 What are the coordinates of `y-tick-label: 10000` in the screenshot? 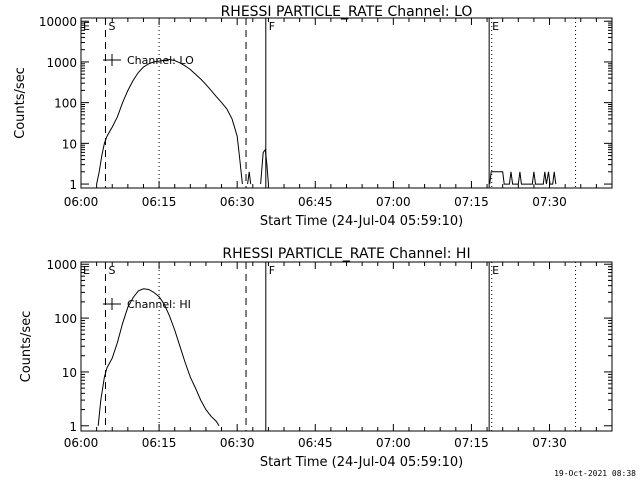 It's located at (58, 22).